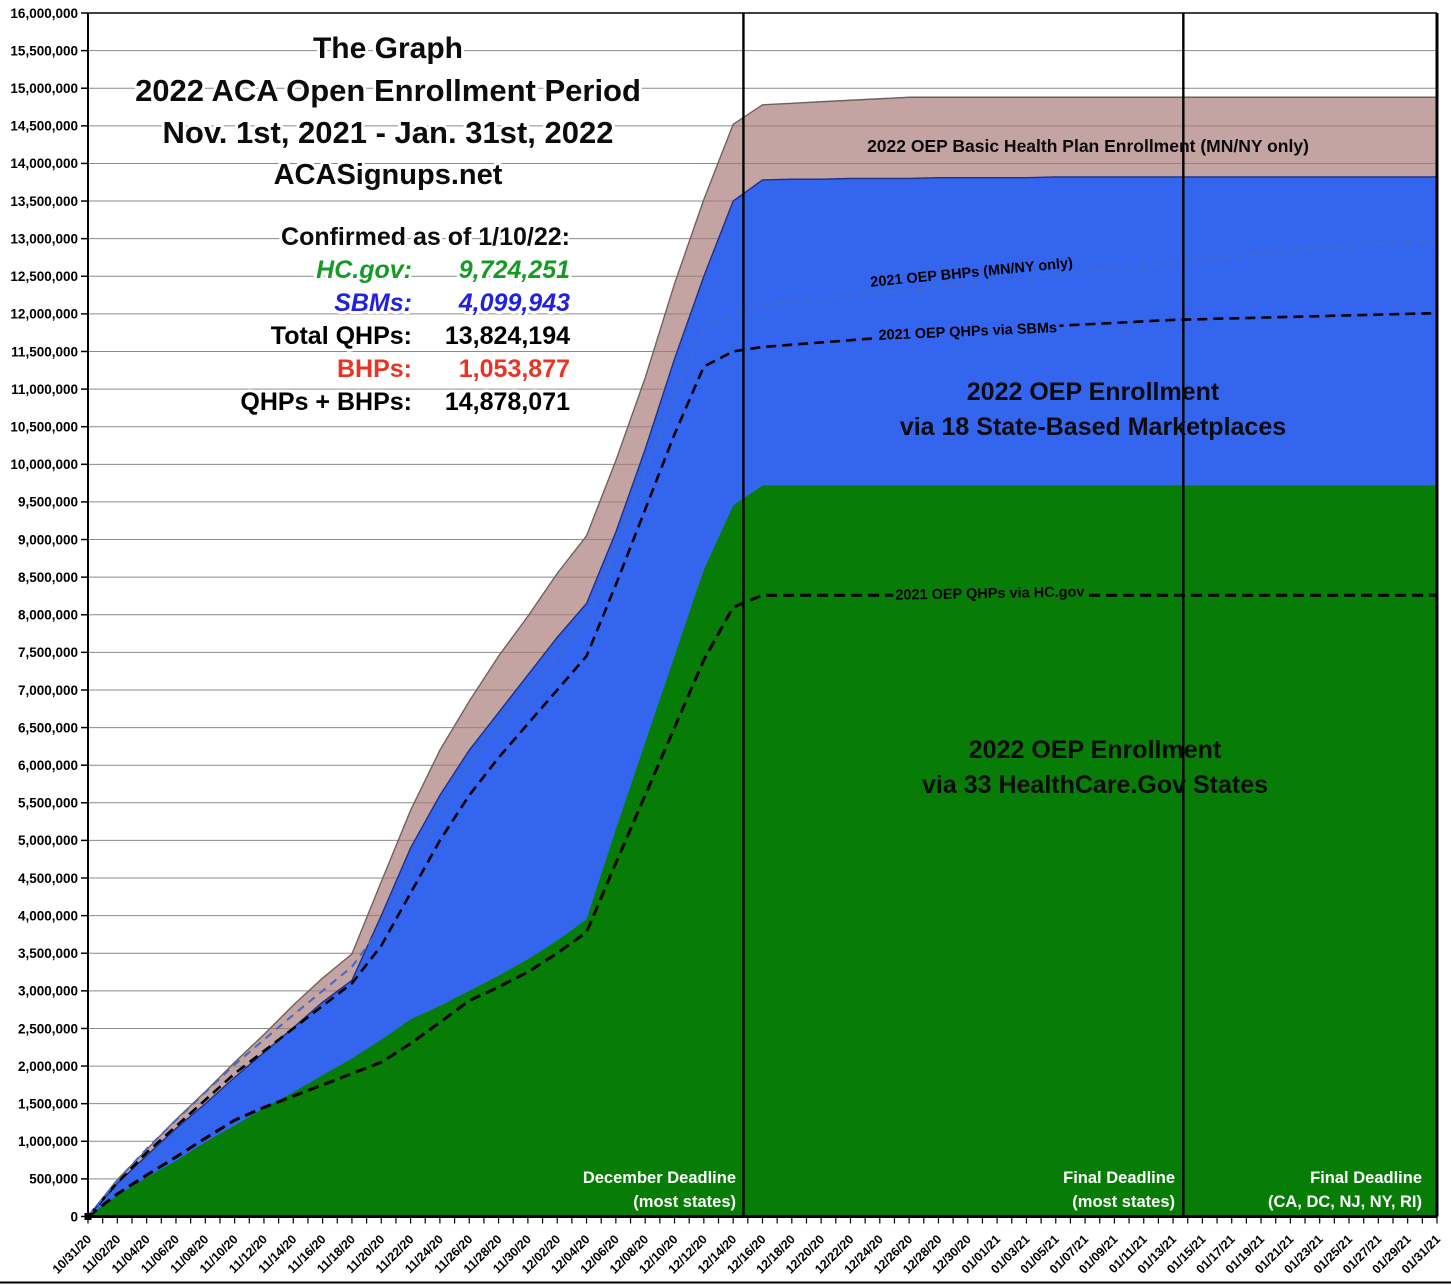 The height and width of the screenshot is (1285, 1451). I want to click on y-tick-label: 12,500,000, so click(44, 276).